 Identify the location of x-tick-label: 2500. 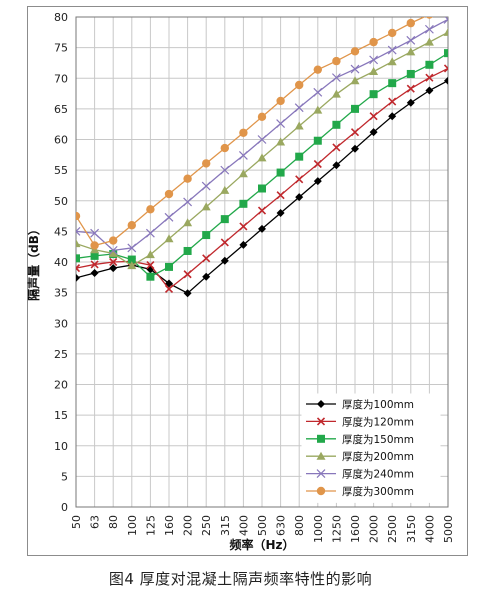
(392, 529).